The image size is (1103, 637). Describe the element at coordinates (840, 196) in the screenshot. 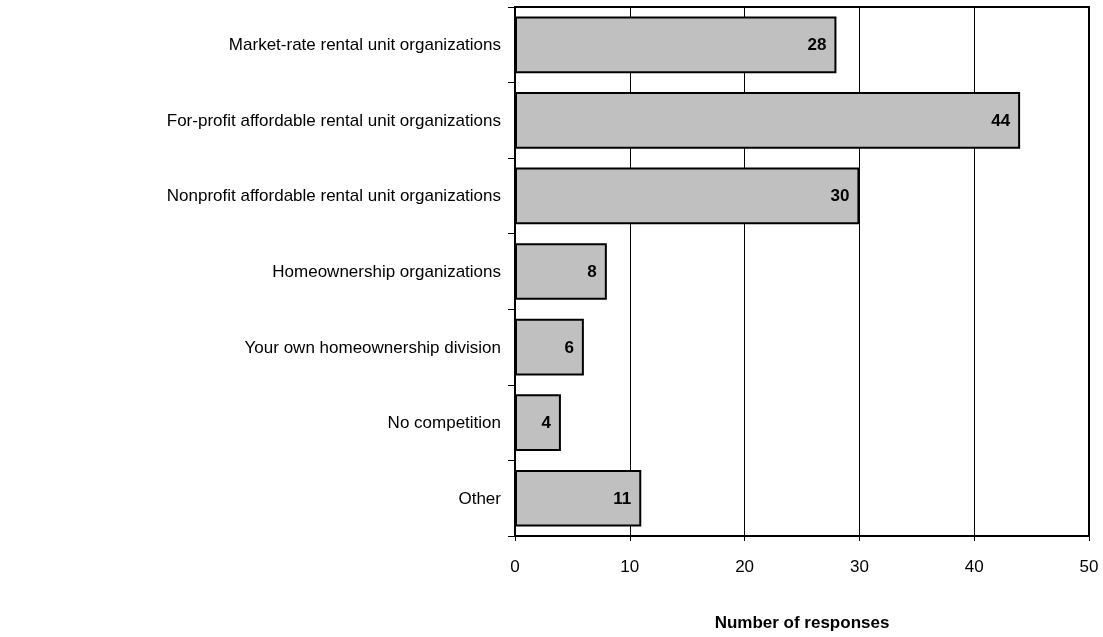

I see `data-label: 30` at that location.